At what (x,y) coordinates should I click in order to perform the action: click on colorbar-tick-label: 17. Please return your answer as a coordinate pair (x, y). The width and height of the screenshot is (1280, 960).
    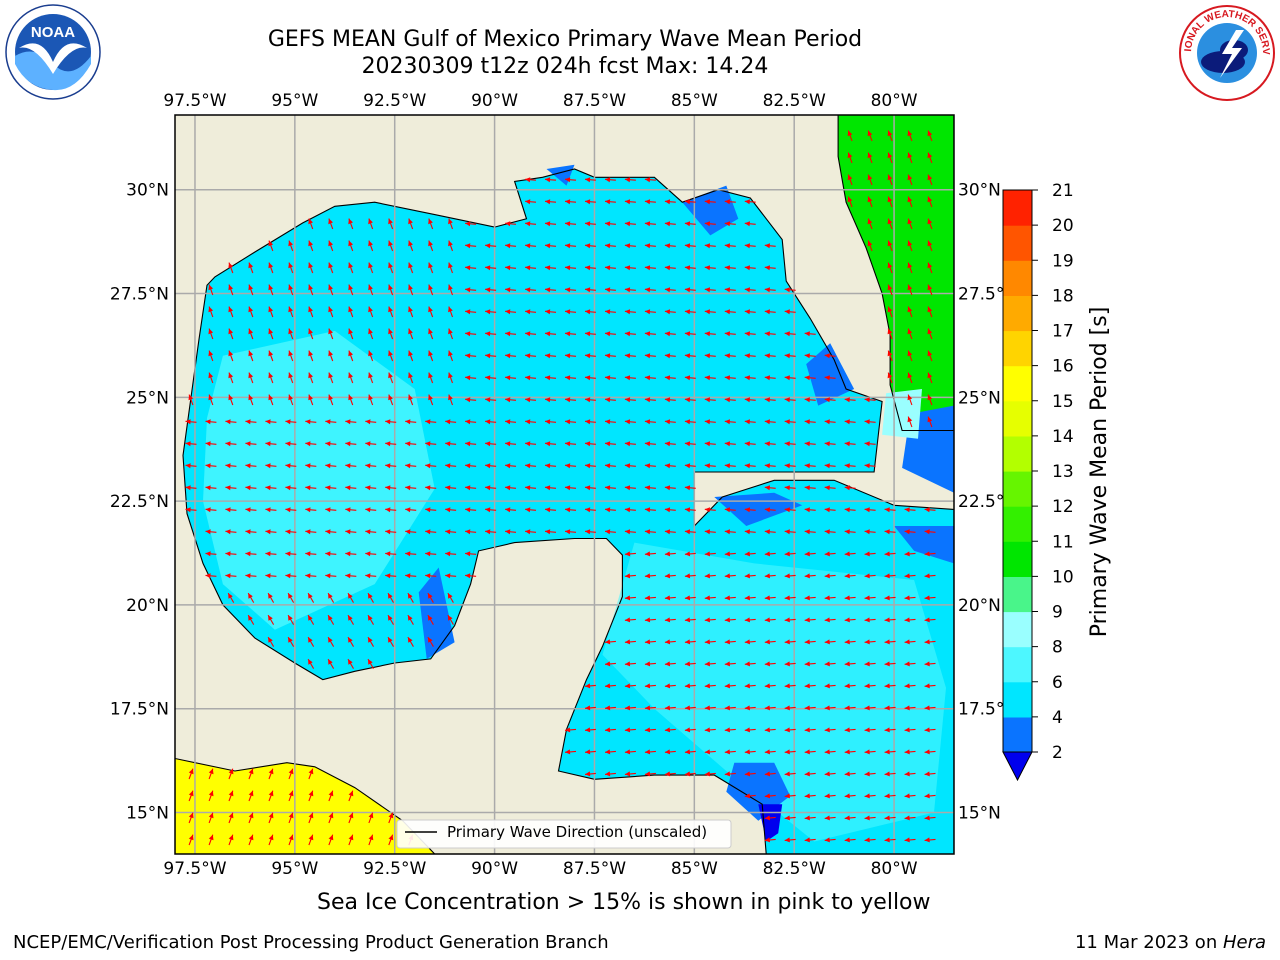
    Looking at the image, I should click on (1063, 332).